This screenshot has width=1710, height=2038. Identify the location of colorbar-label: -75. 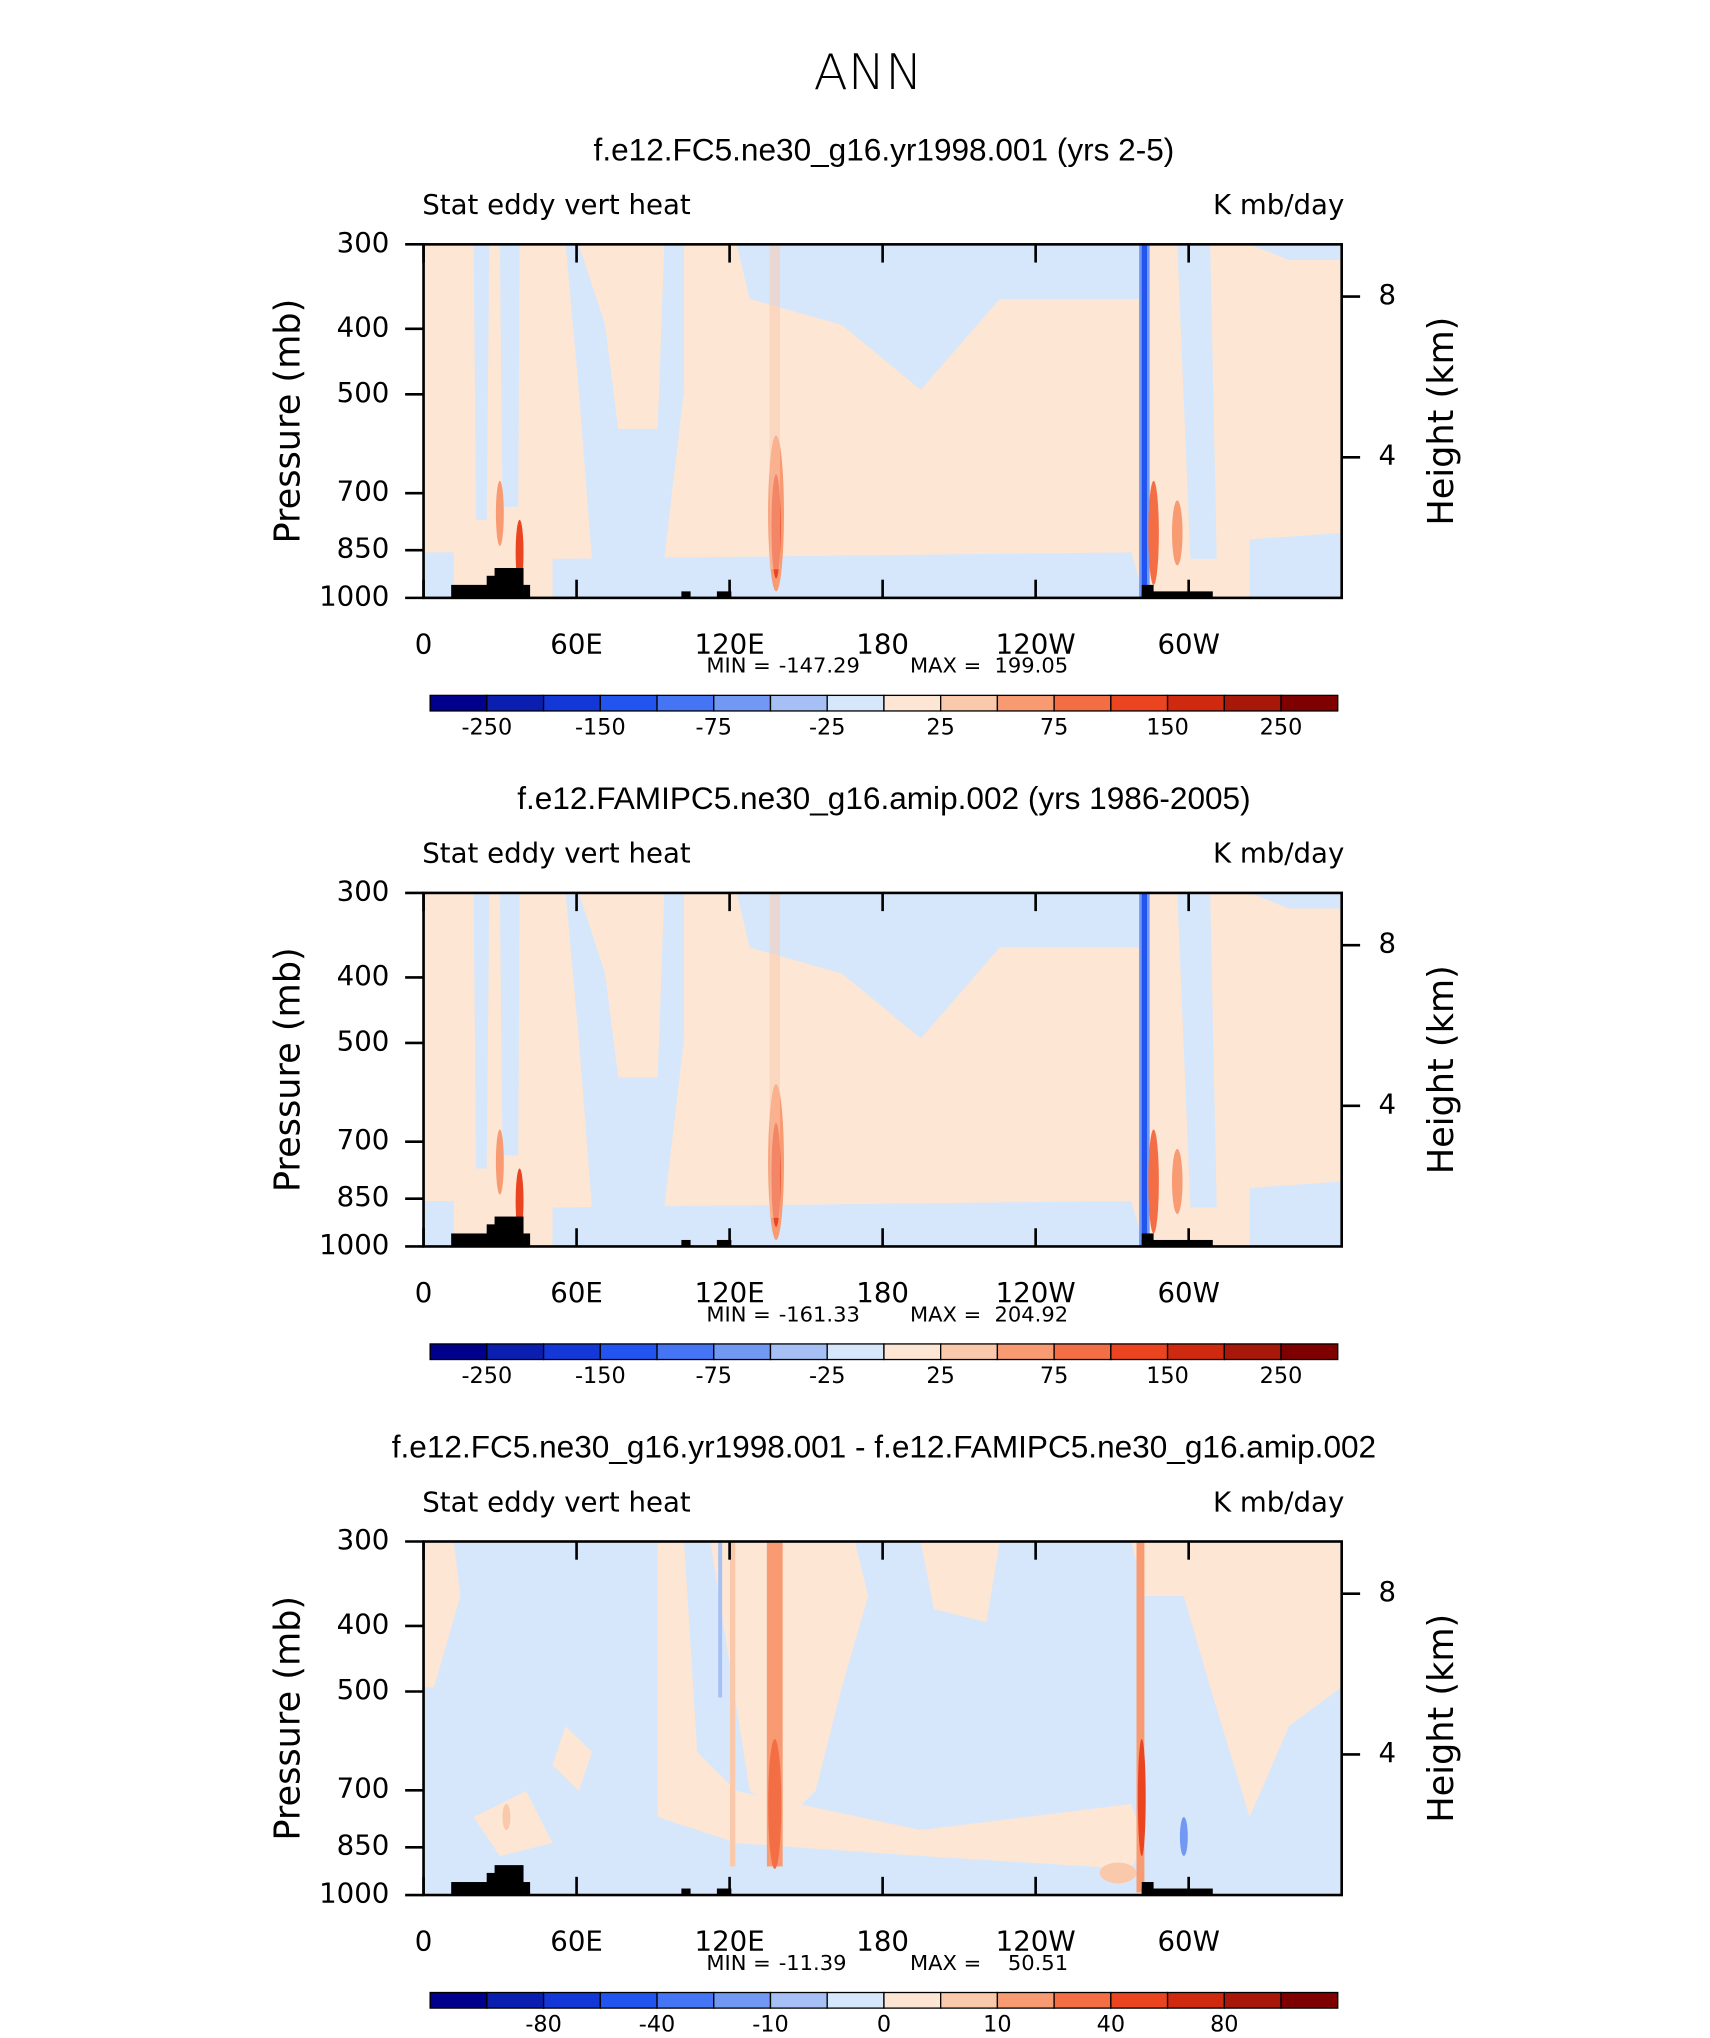
(714, 1376).